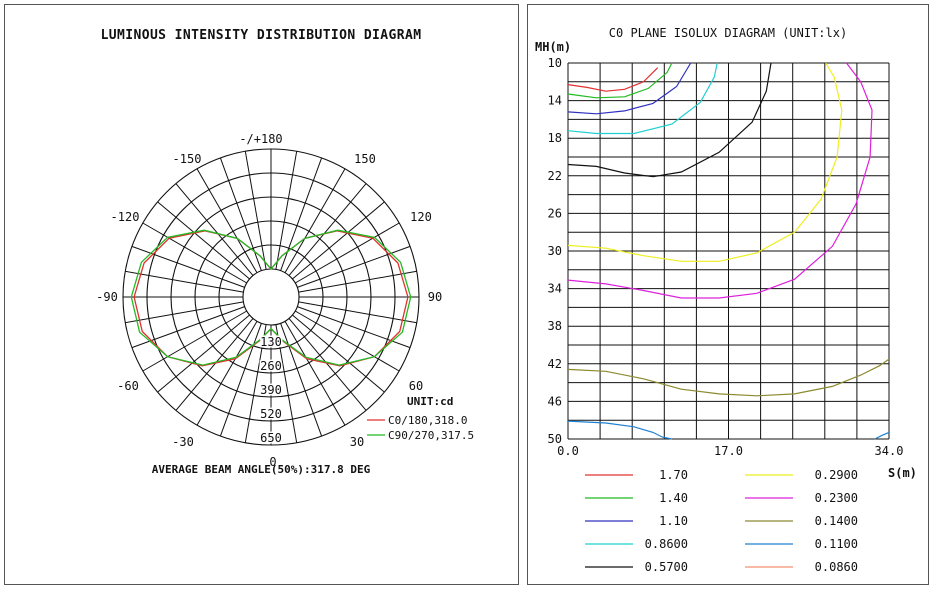  Describe the element at coordinates (555, 401) in the screenshot. I see `y-tick-label: 46` at that location.